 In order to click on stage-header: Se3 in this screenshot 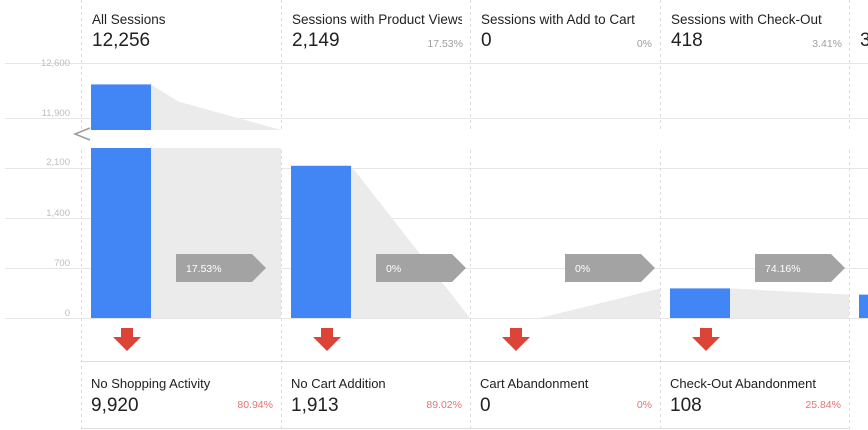, I will do `click(864, 40)`.